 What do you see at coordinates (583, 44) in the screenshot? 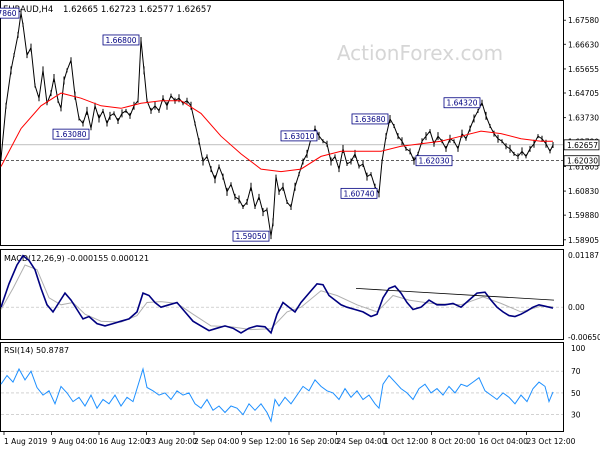
I see `price-y-tick-label: 1.66630` at bounding box center [583, 44].